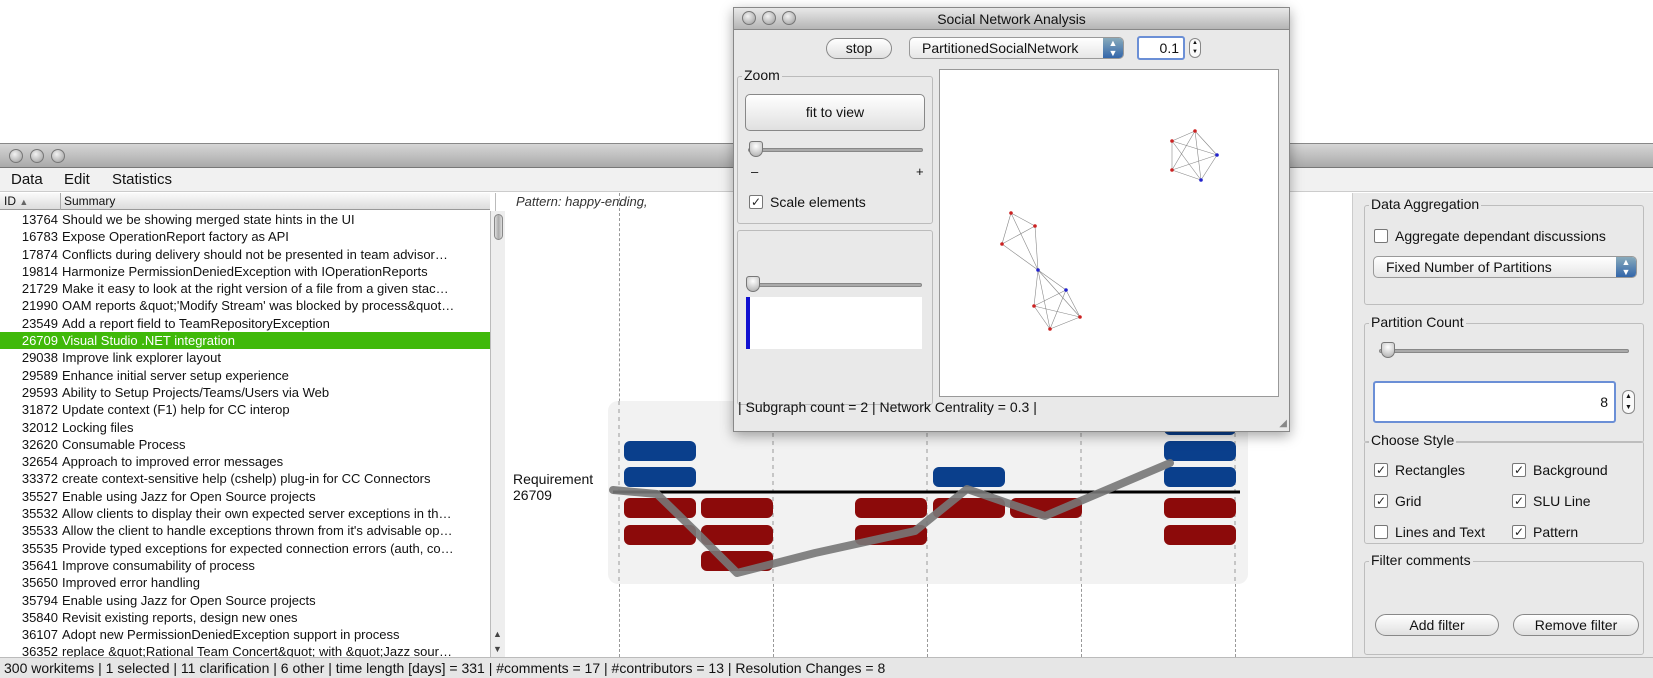 The image size is (1653, 678). What do you see at coordinates (37, 156) in the screenshot?
I see `minimize-window-button` at bounding box center [37, 156].